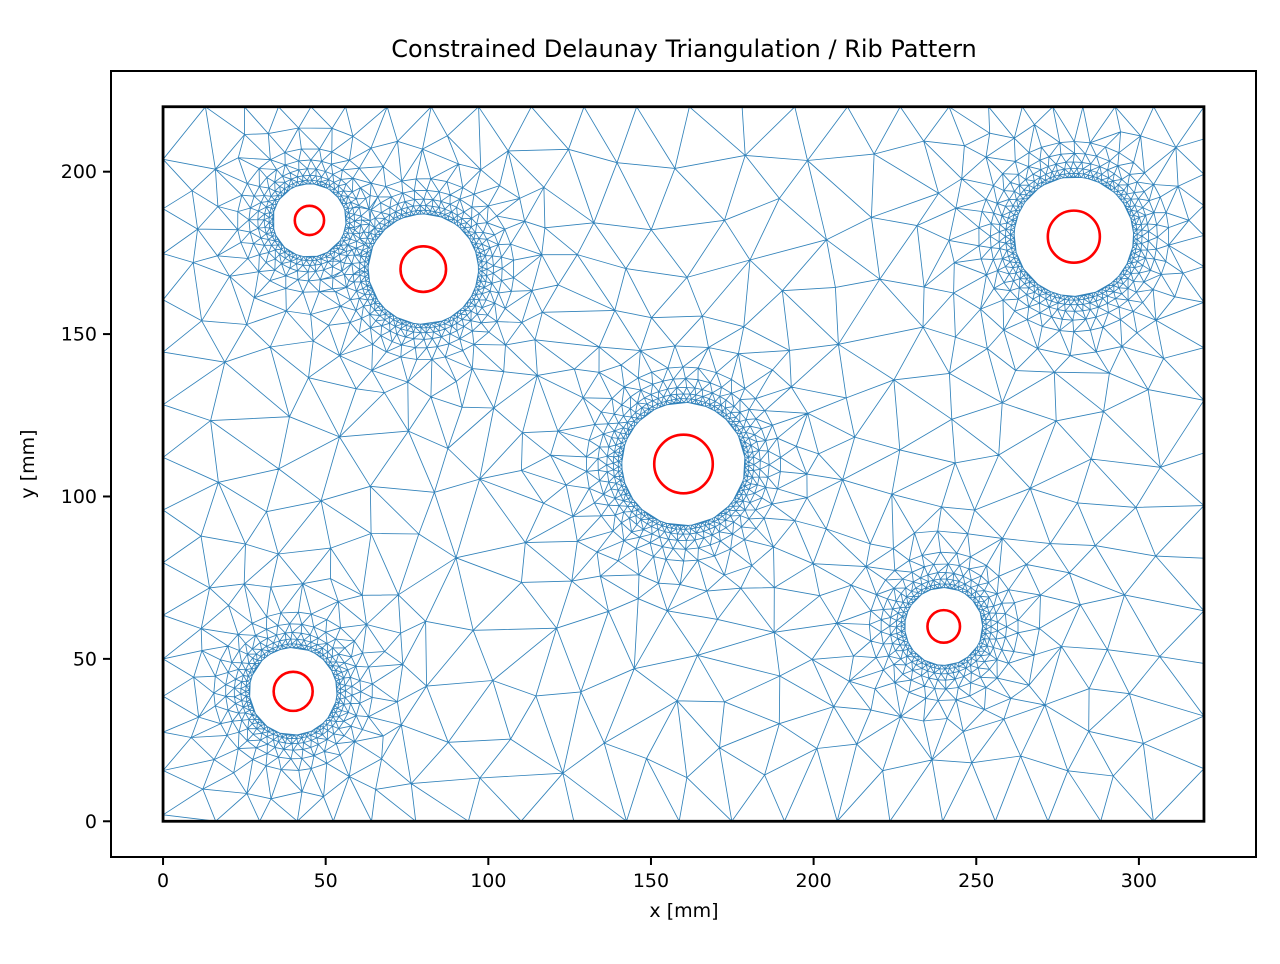 This screenshot has height=964, width=1280. What do you see at coordinates (651, 881) in the screenshot?
I see `x-tick-label: 150` at bounding box center [651, 881].